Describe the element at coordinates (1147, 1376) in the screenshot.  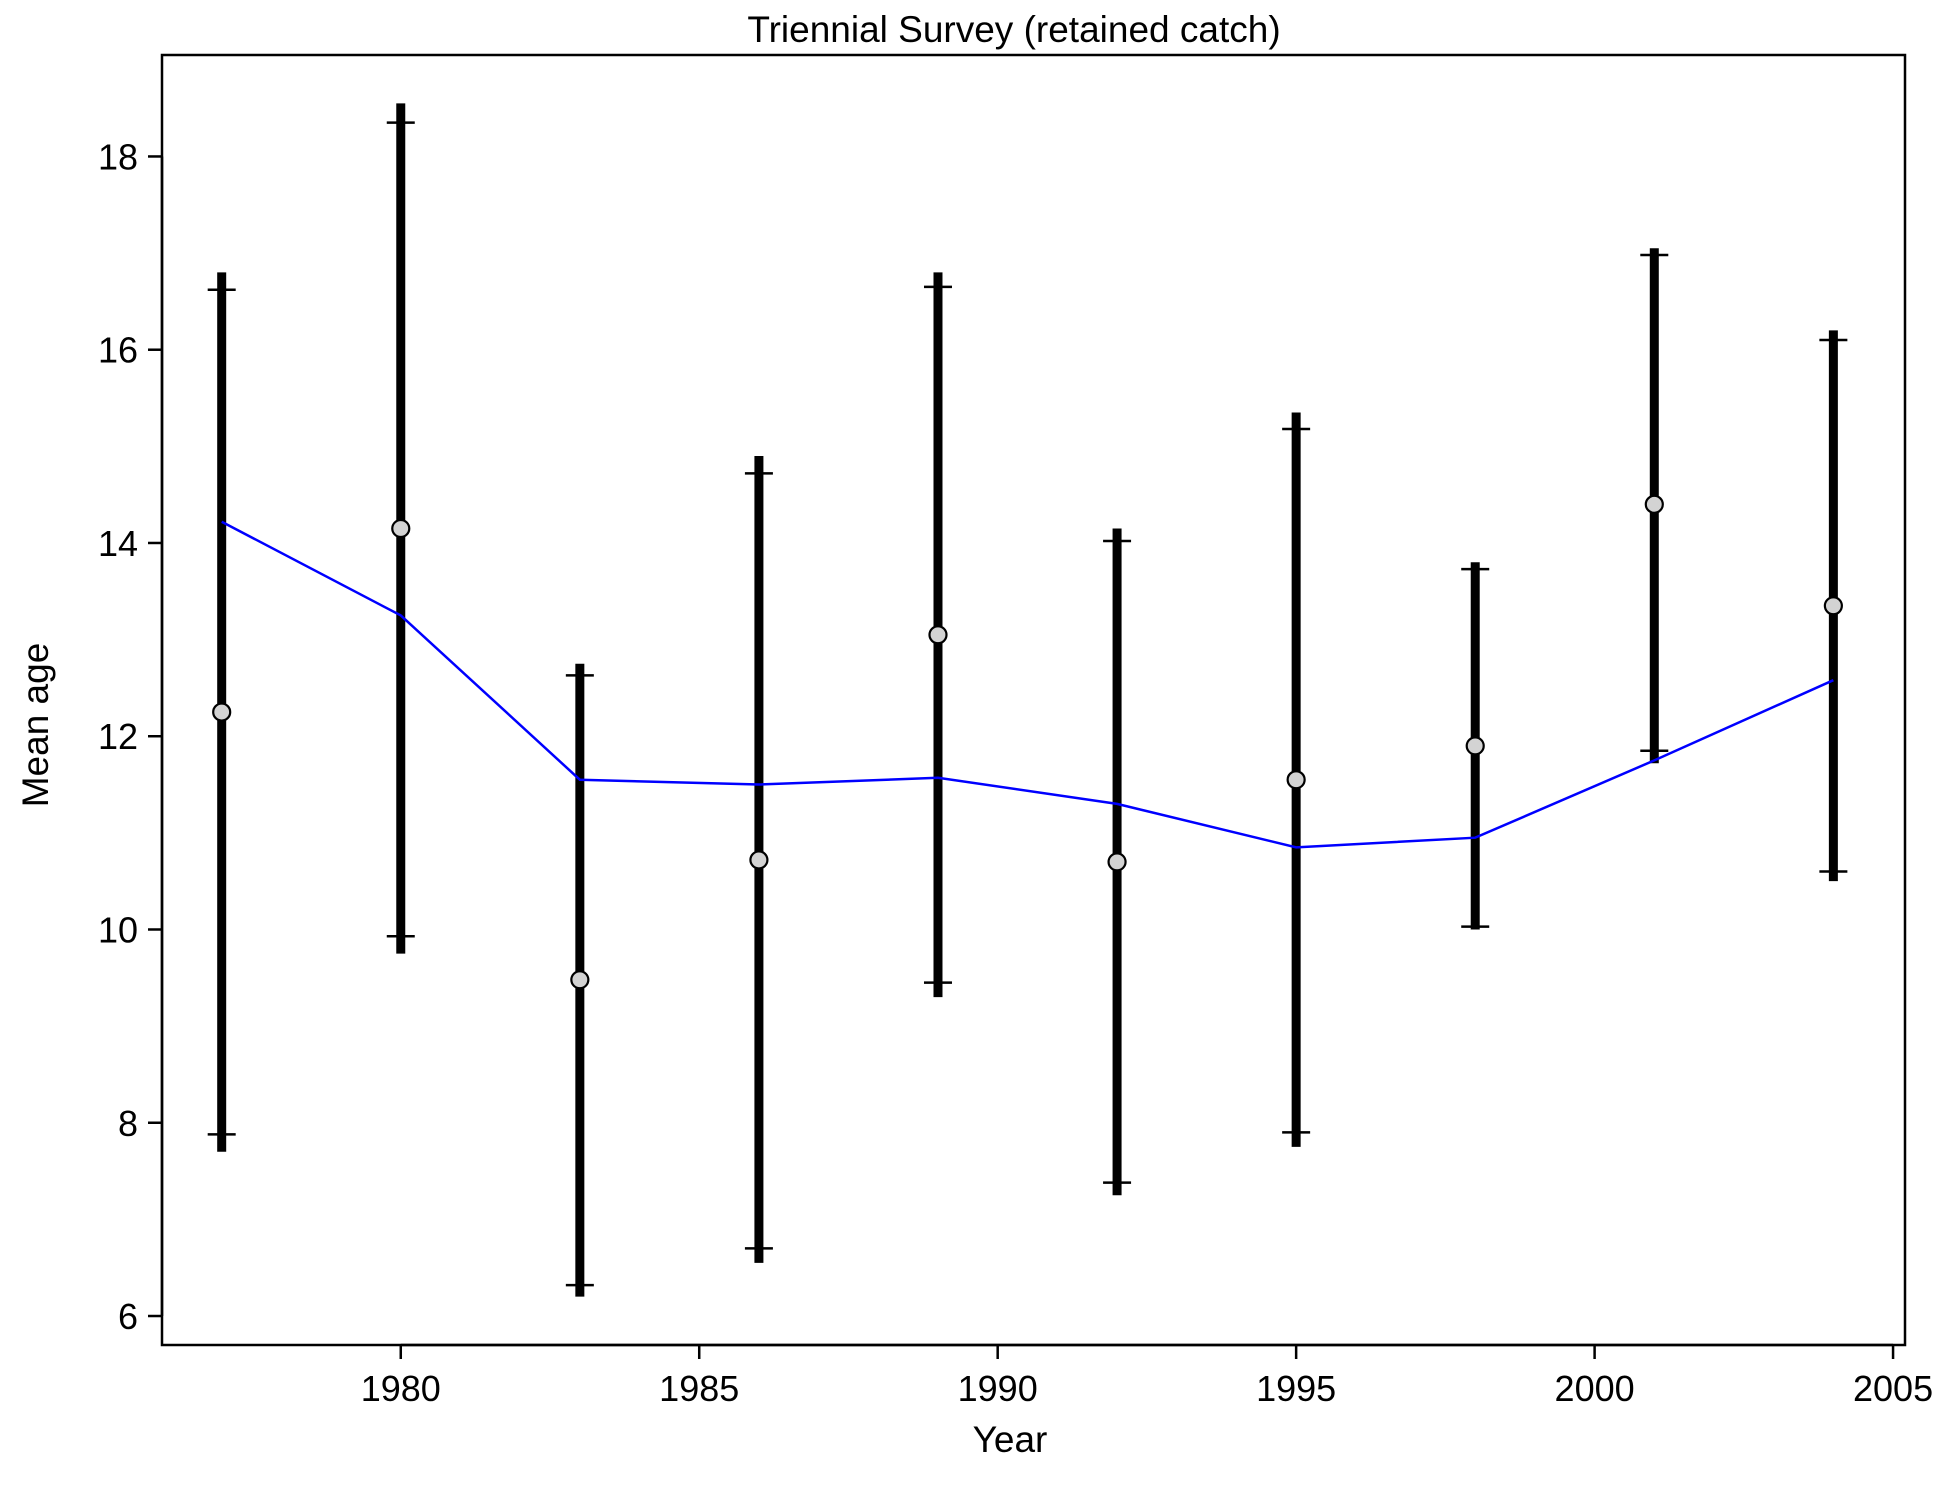
I see `x-axis: 1980 1985 1990 1995 2000 2005` at that location.